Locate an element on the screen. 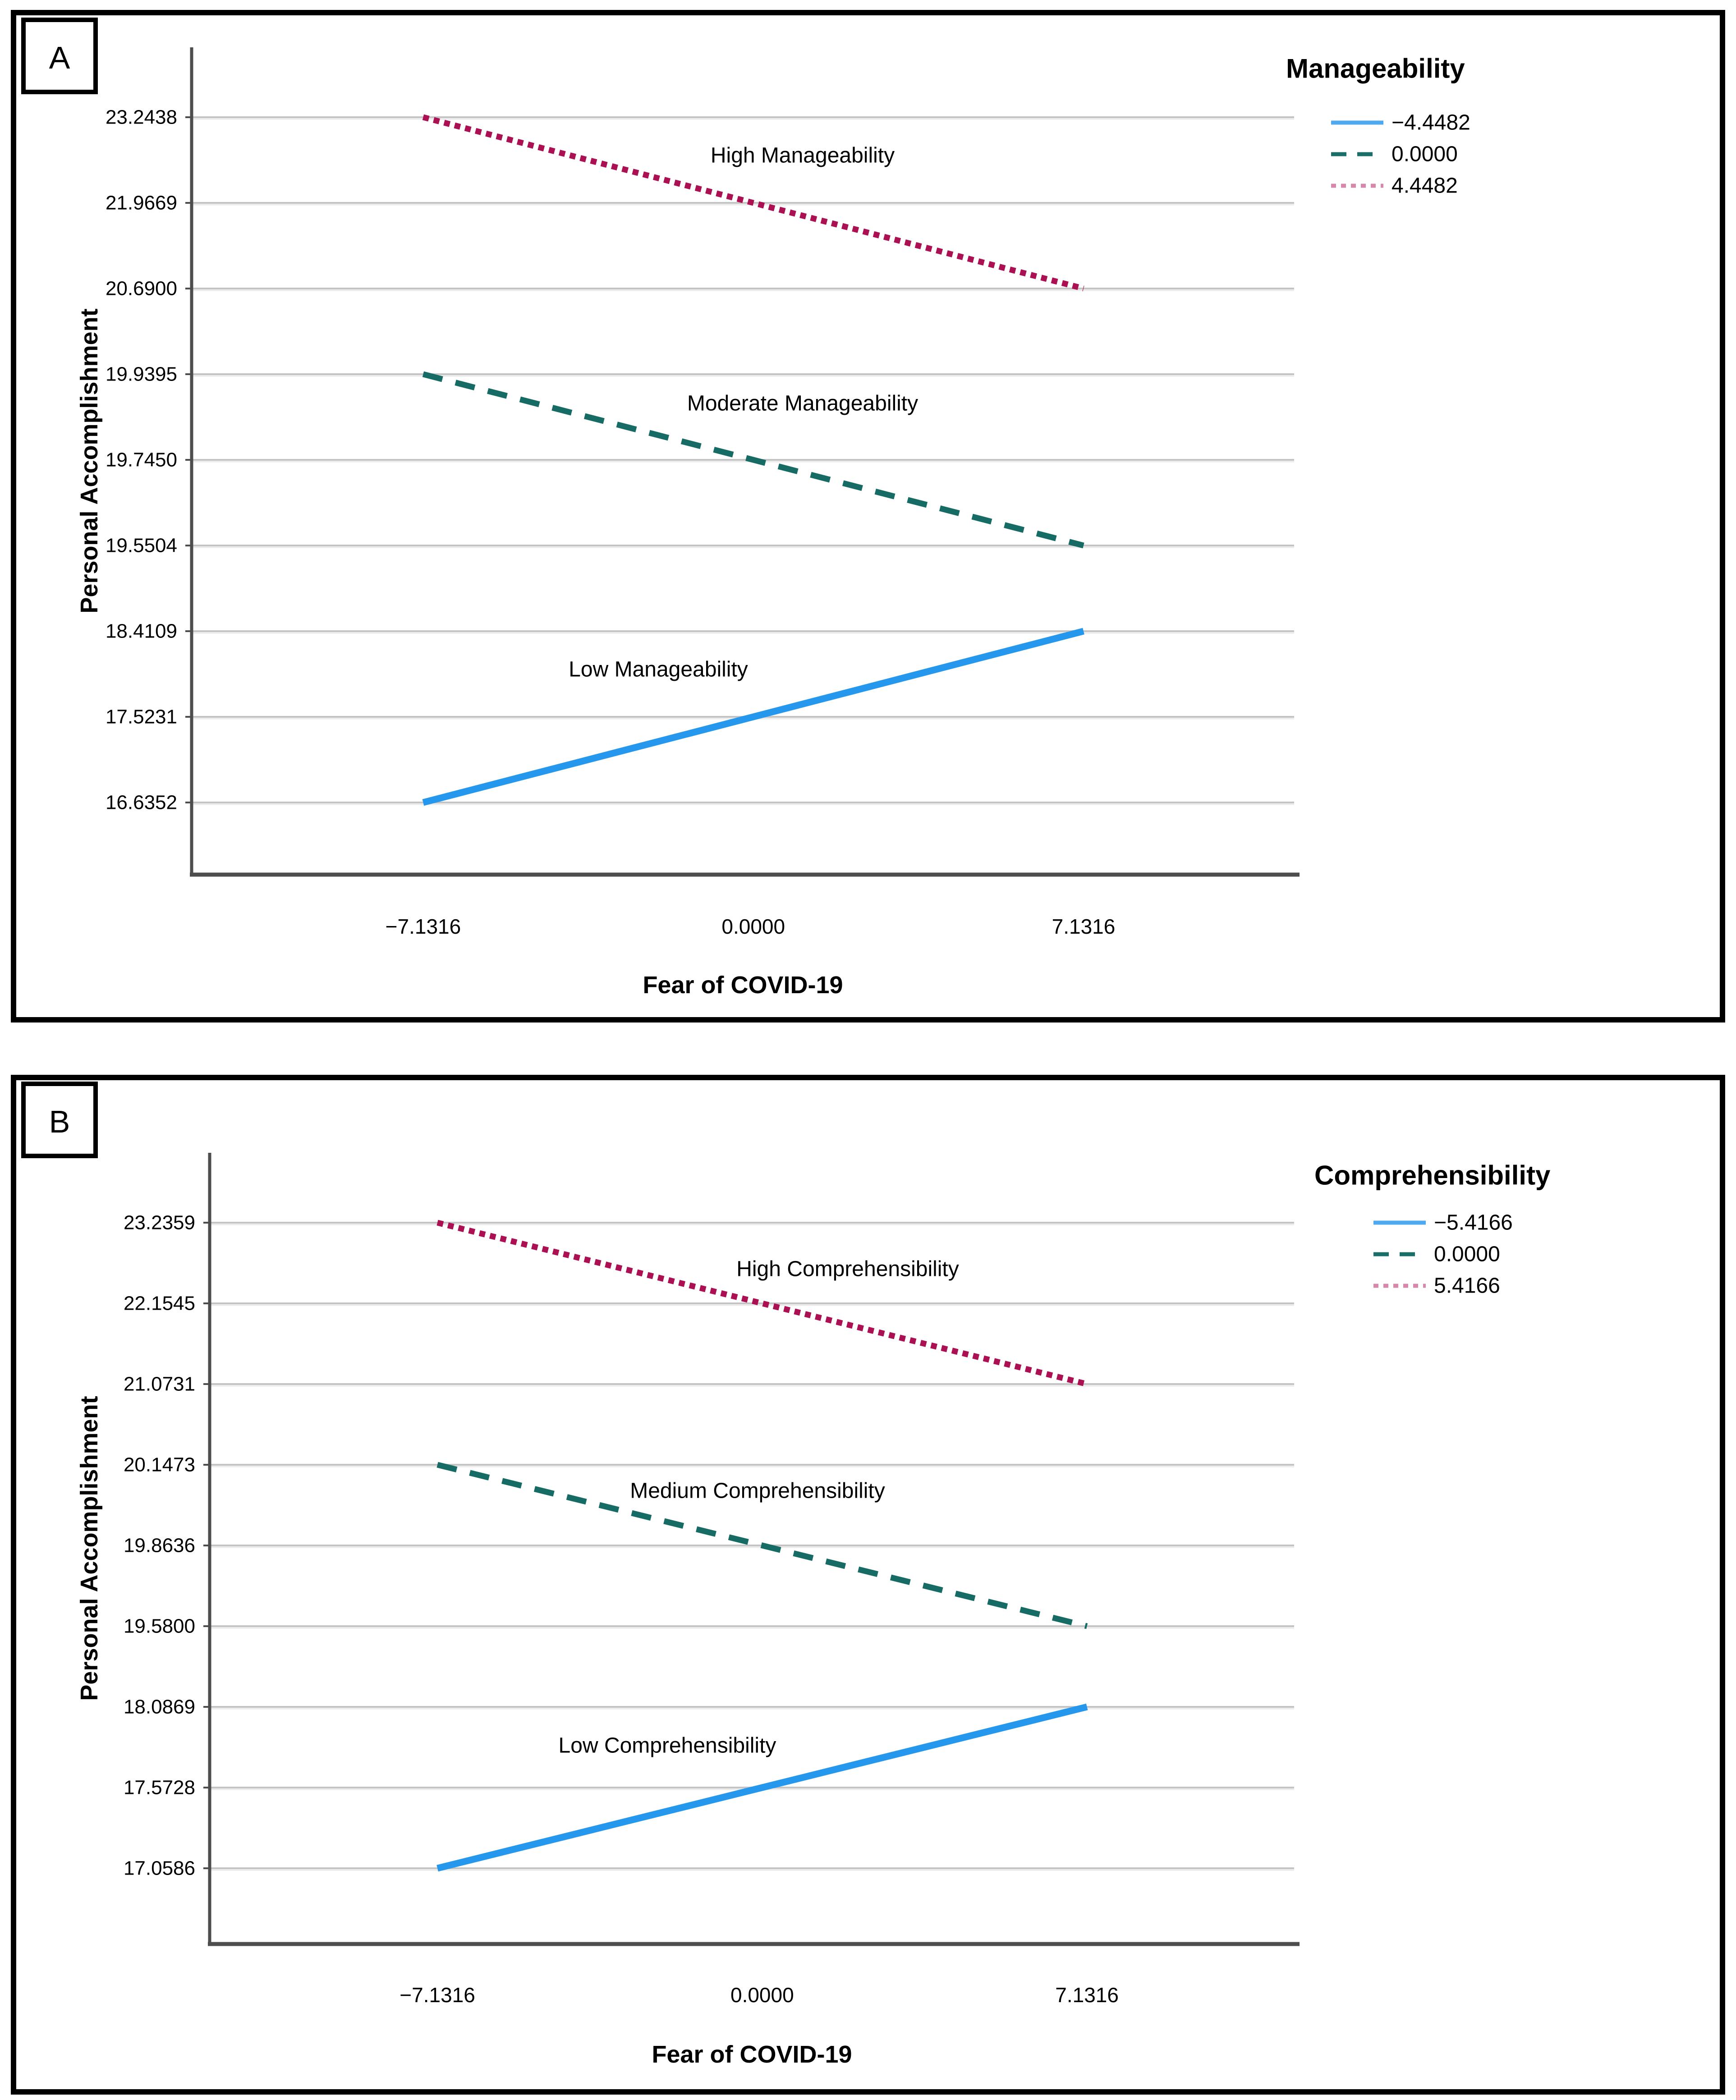  series-annotation: High Comprehensibility is located at coordinates (848, 1269).